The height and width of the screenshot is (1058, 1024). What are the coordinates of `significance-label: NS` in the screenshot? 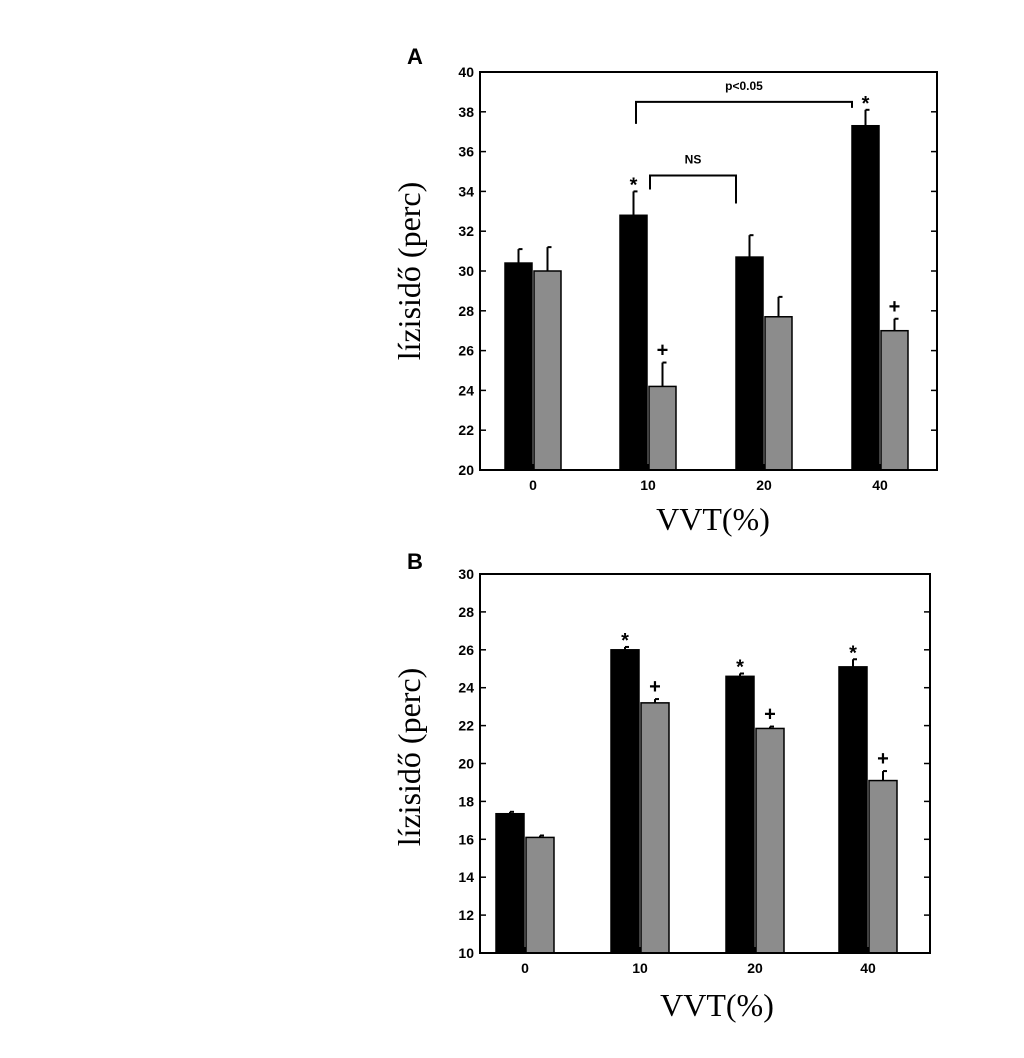 It's located at (693, 159).